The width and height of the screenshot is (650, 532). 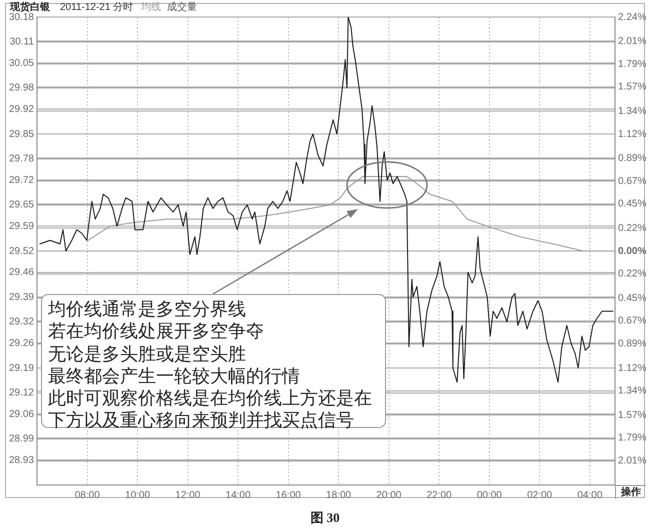 What do you see at coordinates (489, 495) in the screenshot?
I see `x-tick-label: 00:00` at bounding box center [489, 495].